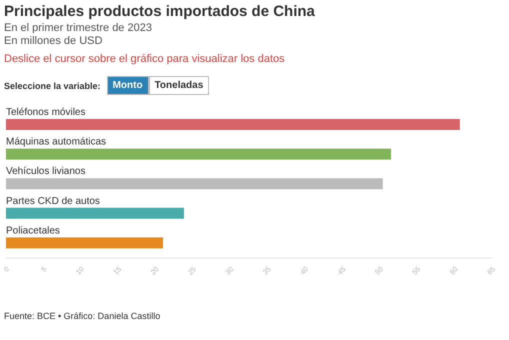 This screenshot has width=509, height=340. Describe the element at coordinates (46, 112) in the screenshot. I see `y-tick-label: Teléfonos móviles` at that location.